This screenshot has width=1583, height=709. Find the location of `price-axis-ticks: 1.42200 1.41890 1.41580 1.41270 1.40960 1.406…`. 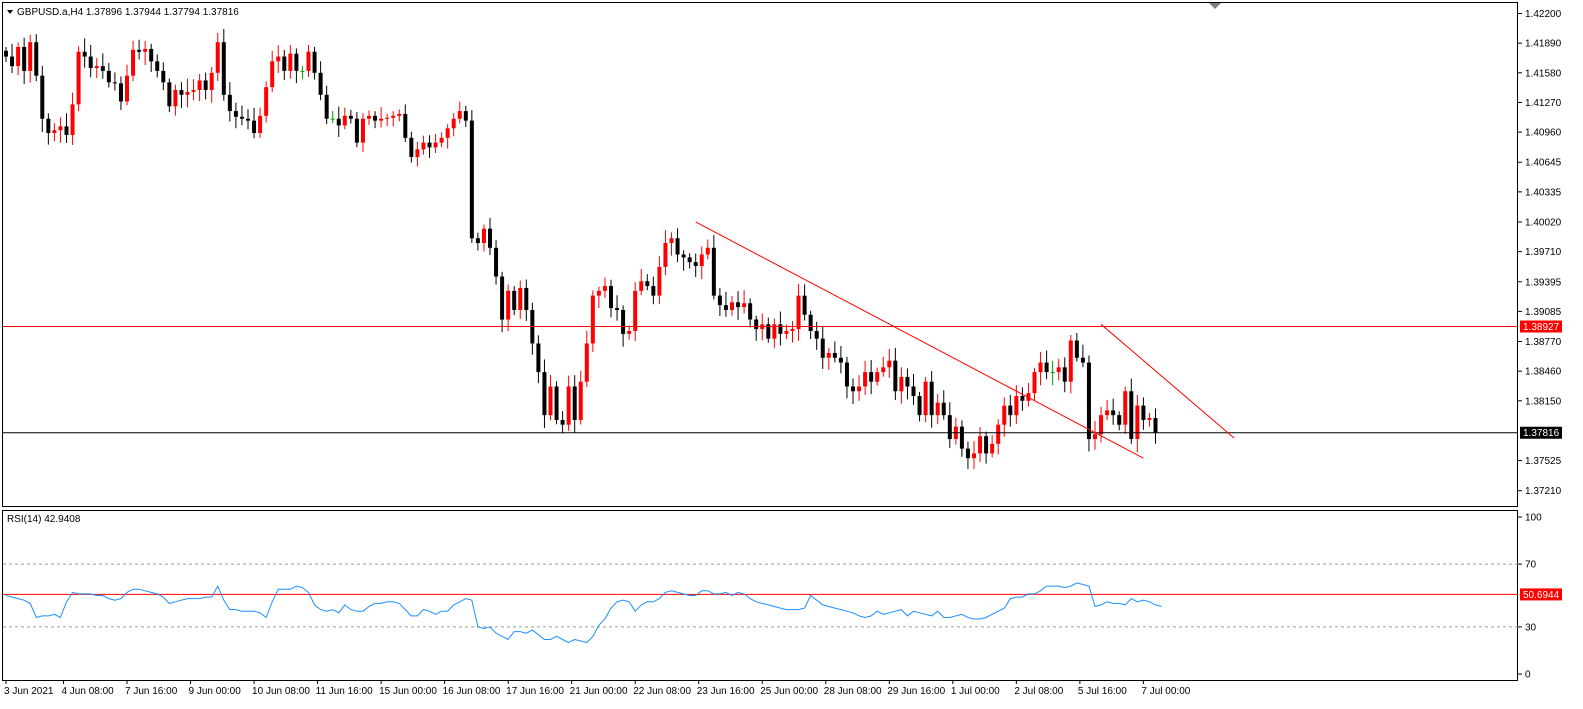

price-axis-ticks: 1.42200 1.41890 1.41580 1.41270 1.40960 1.406… is located at coordinates (1540, 253).